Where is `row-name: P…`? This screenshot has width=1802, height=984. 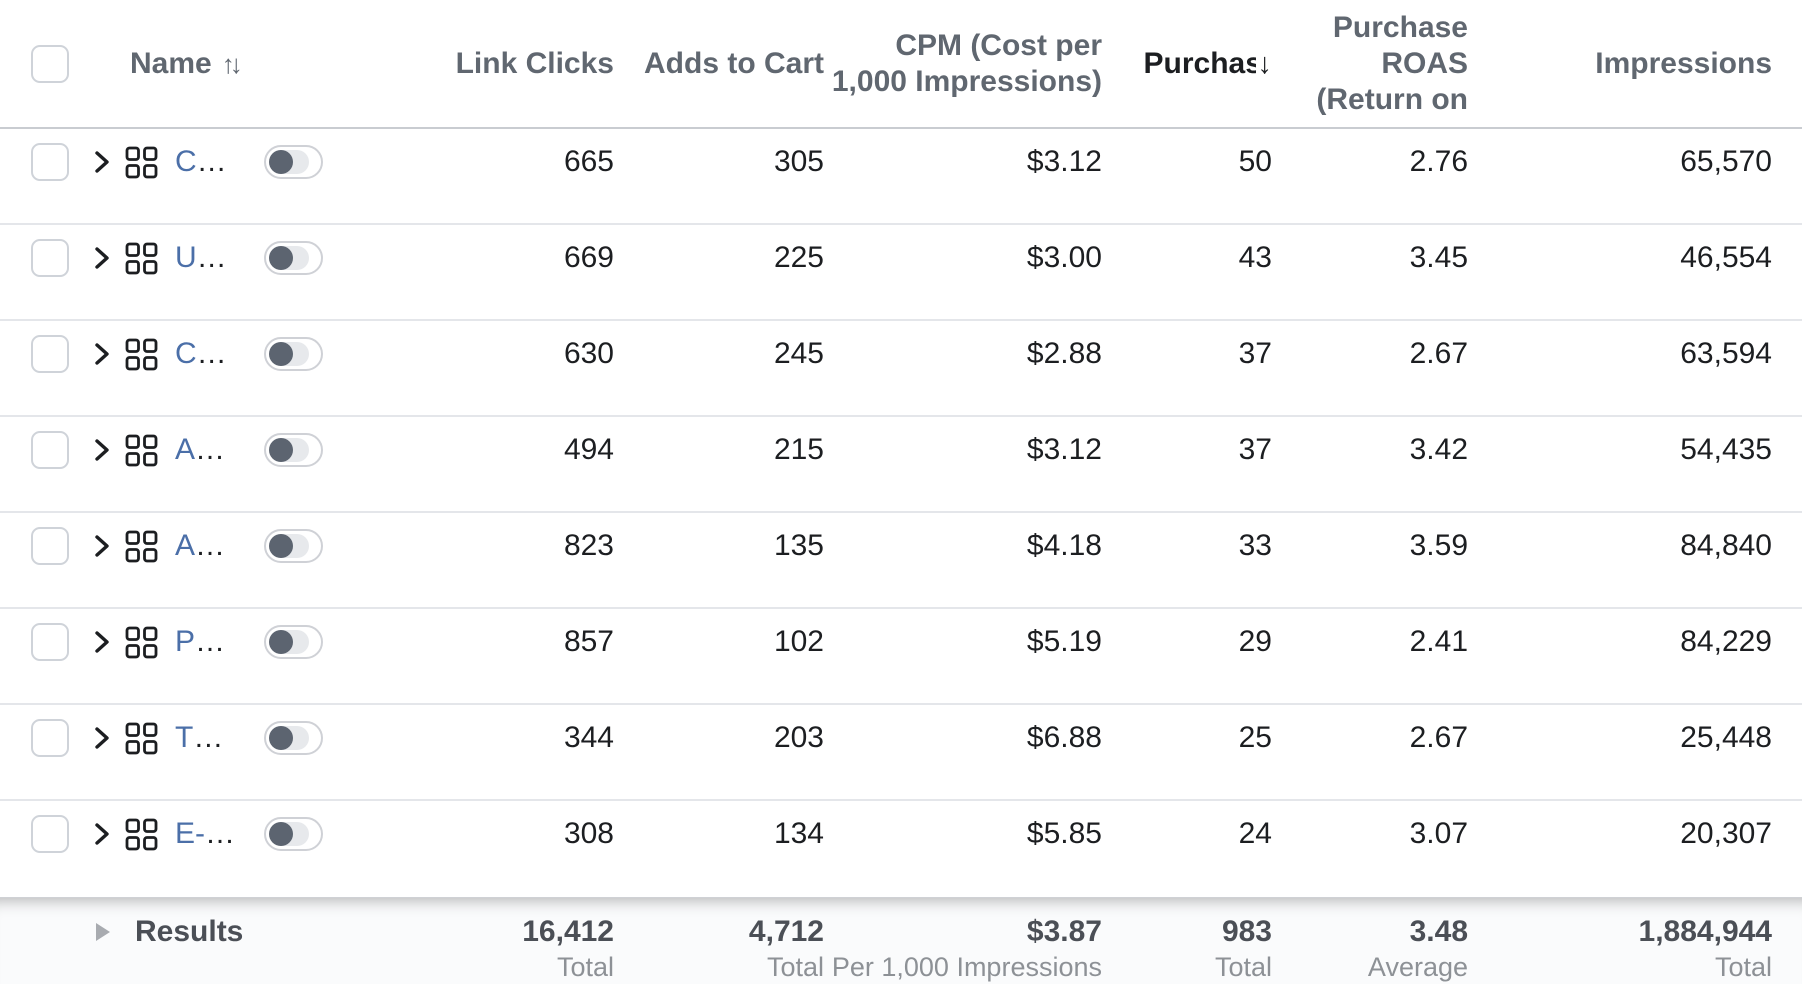
row-name: P… is located at coordinates (219, 642).